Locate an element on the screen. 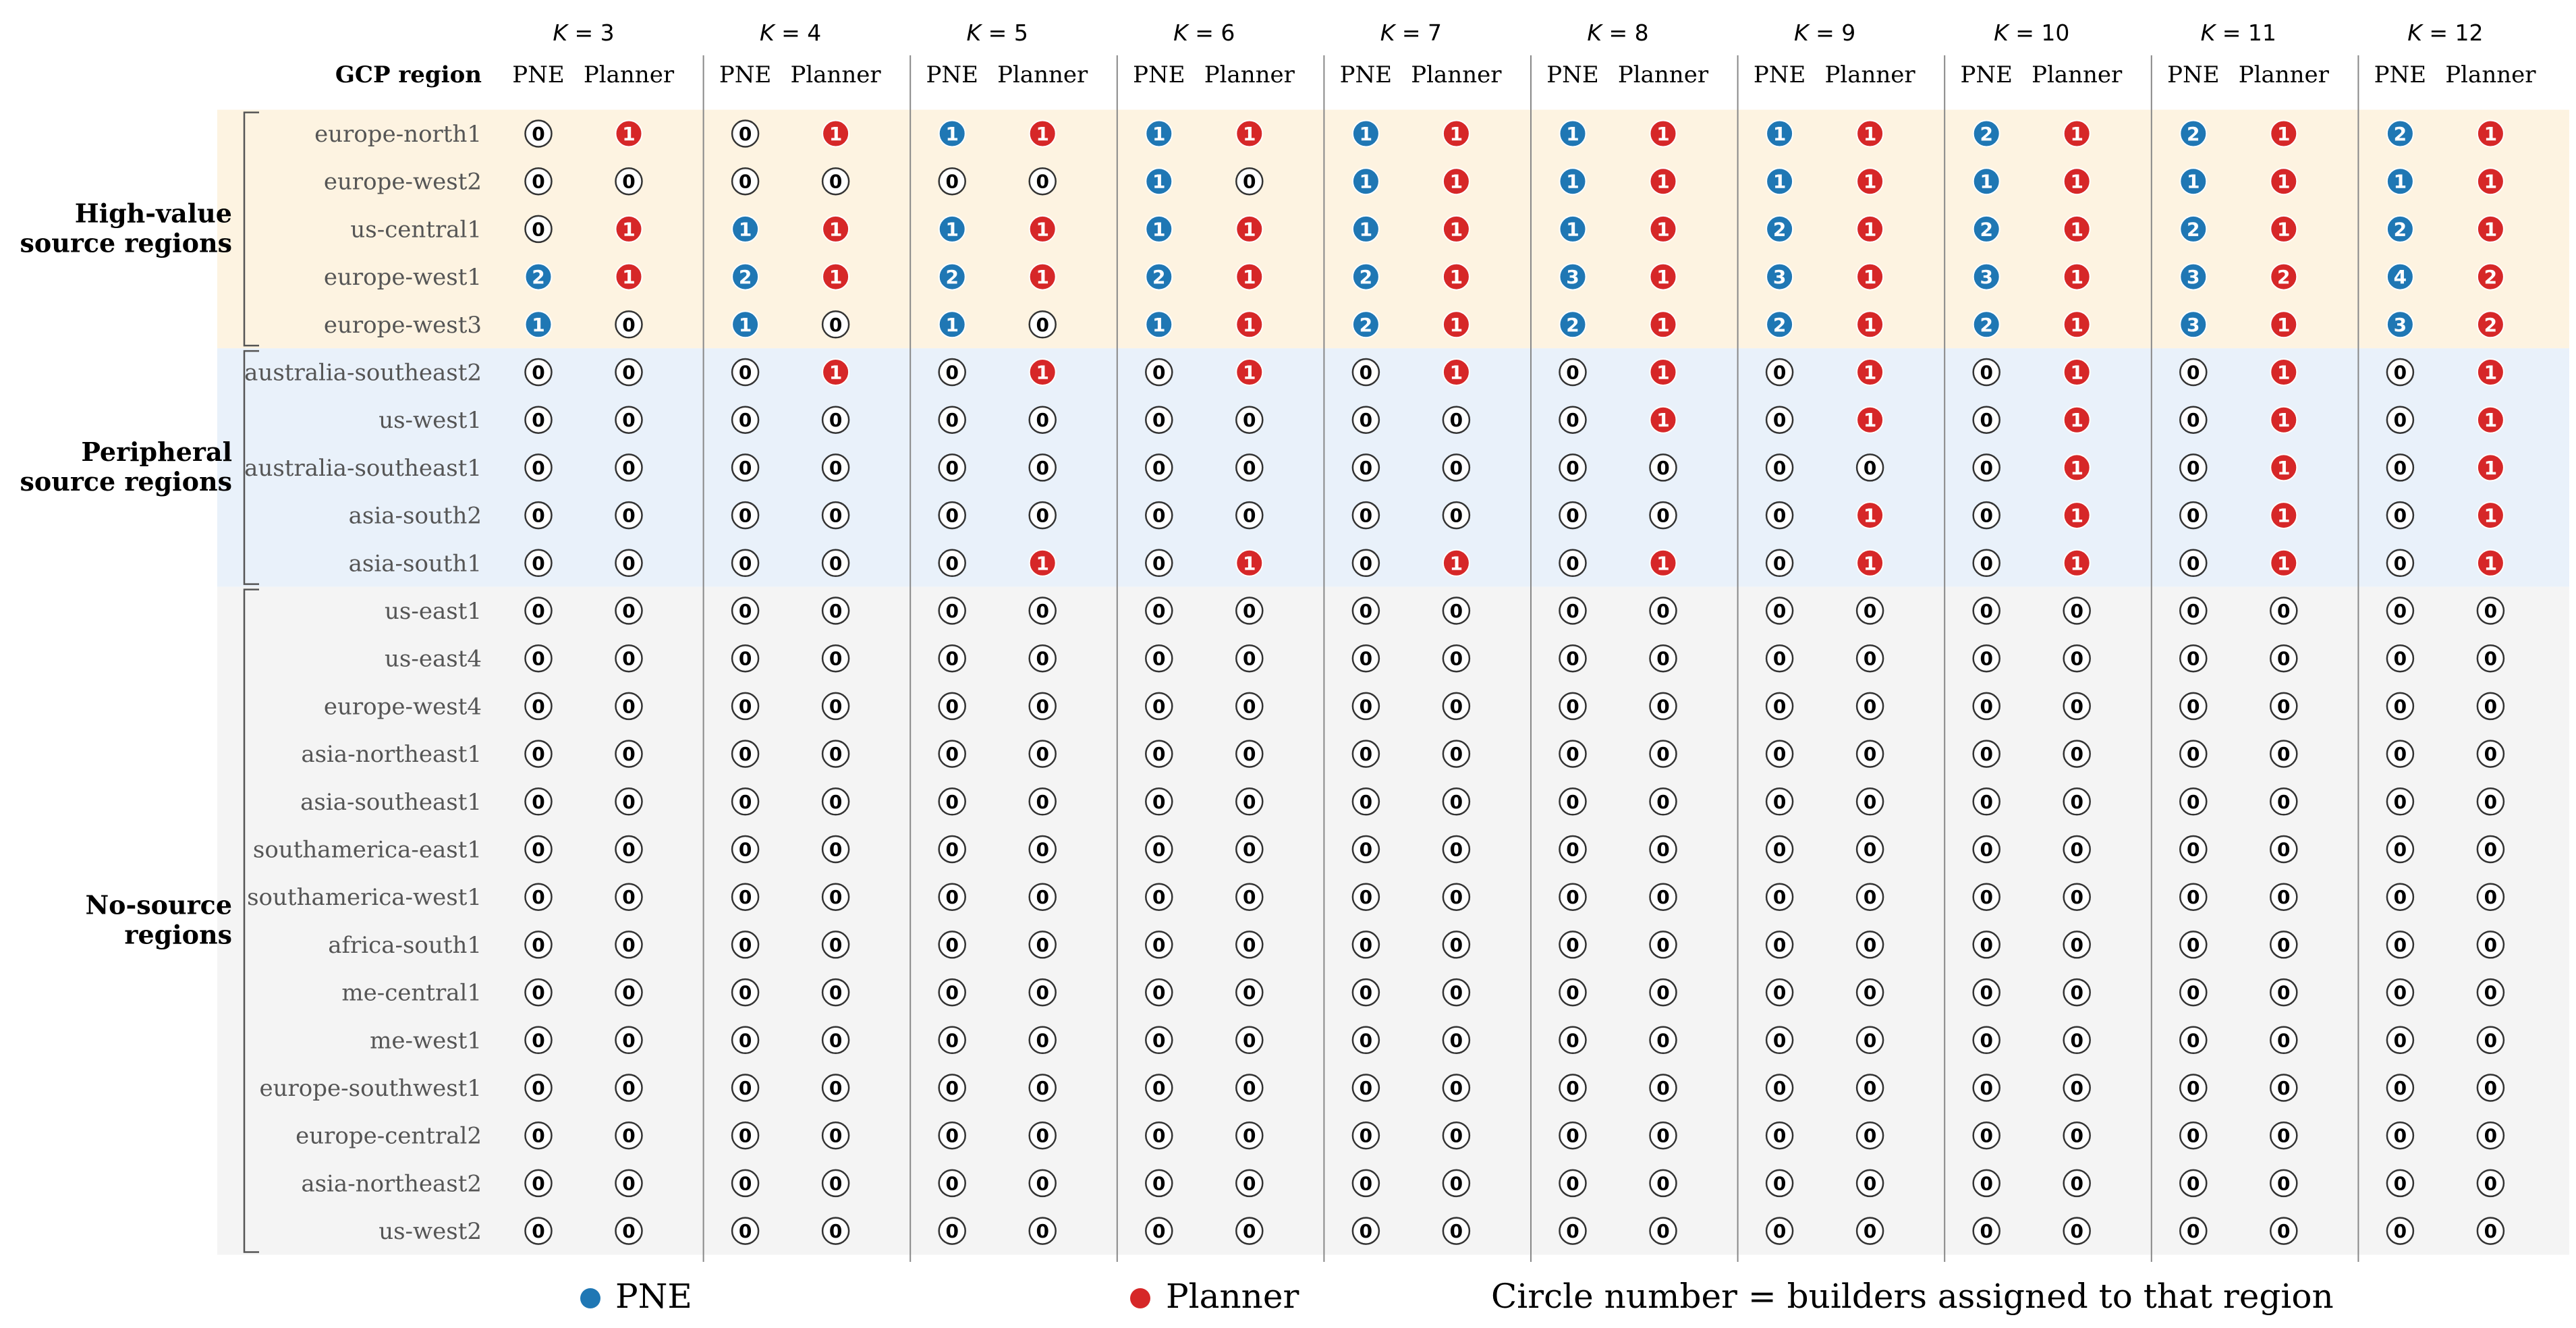  cell-pne: 1 is located at coordinates (1159, 324).